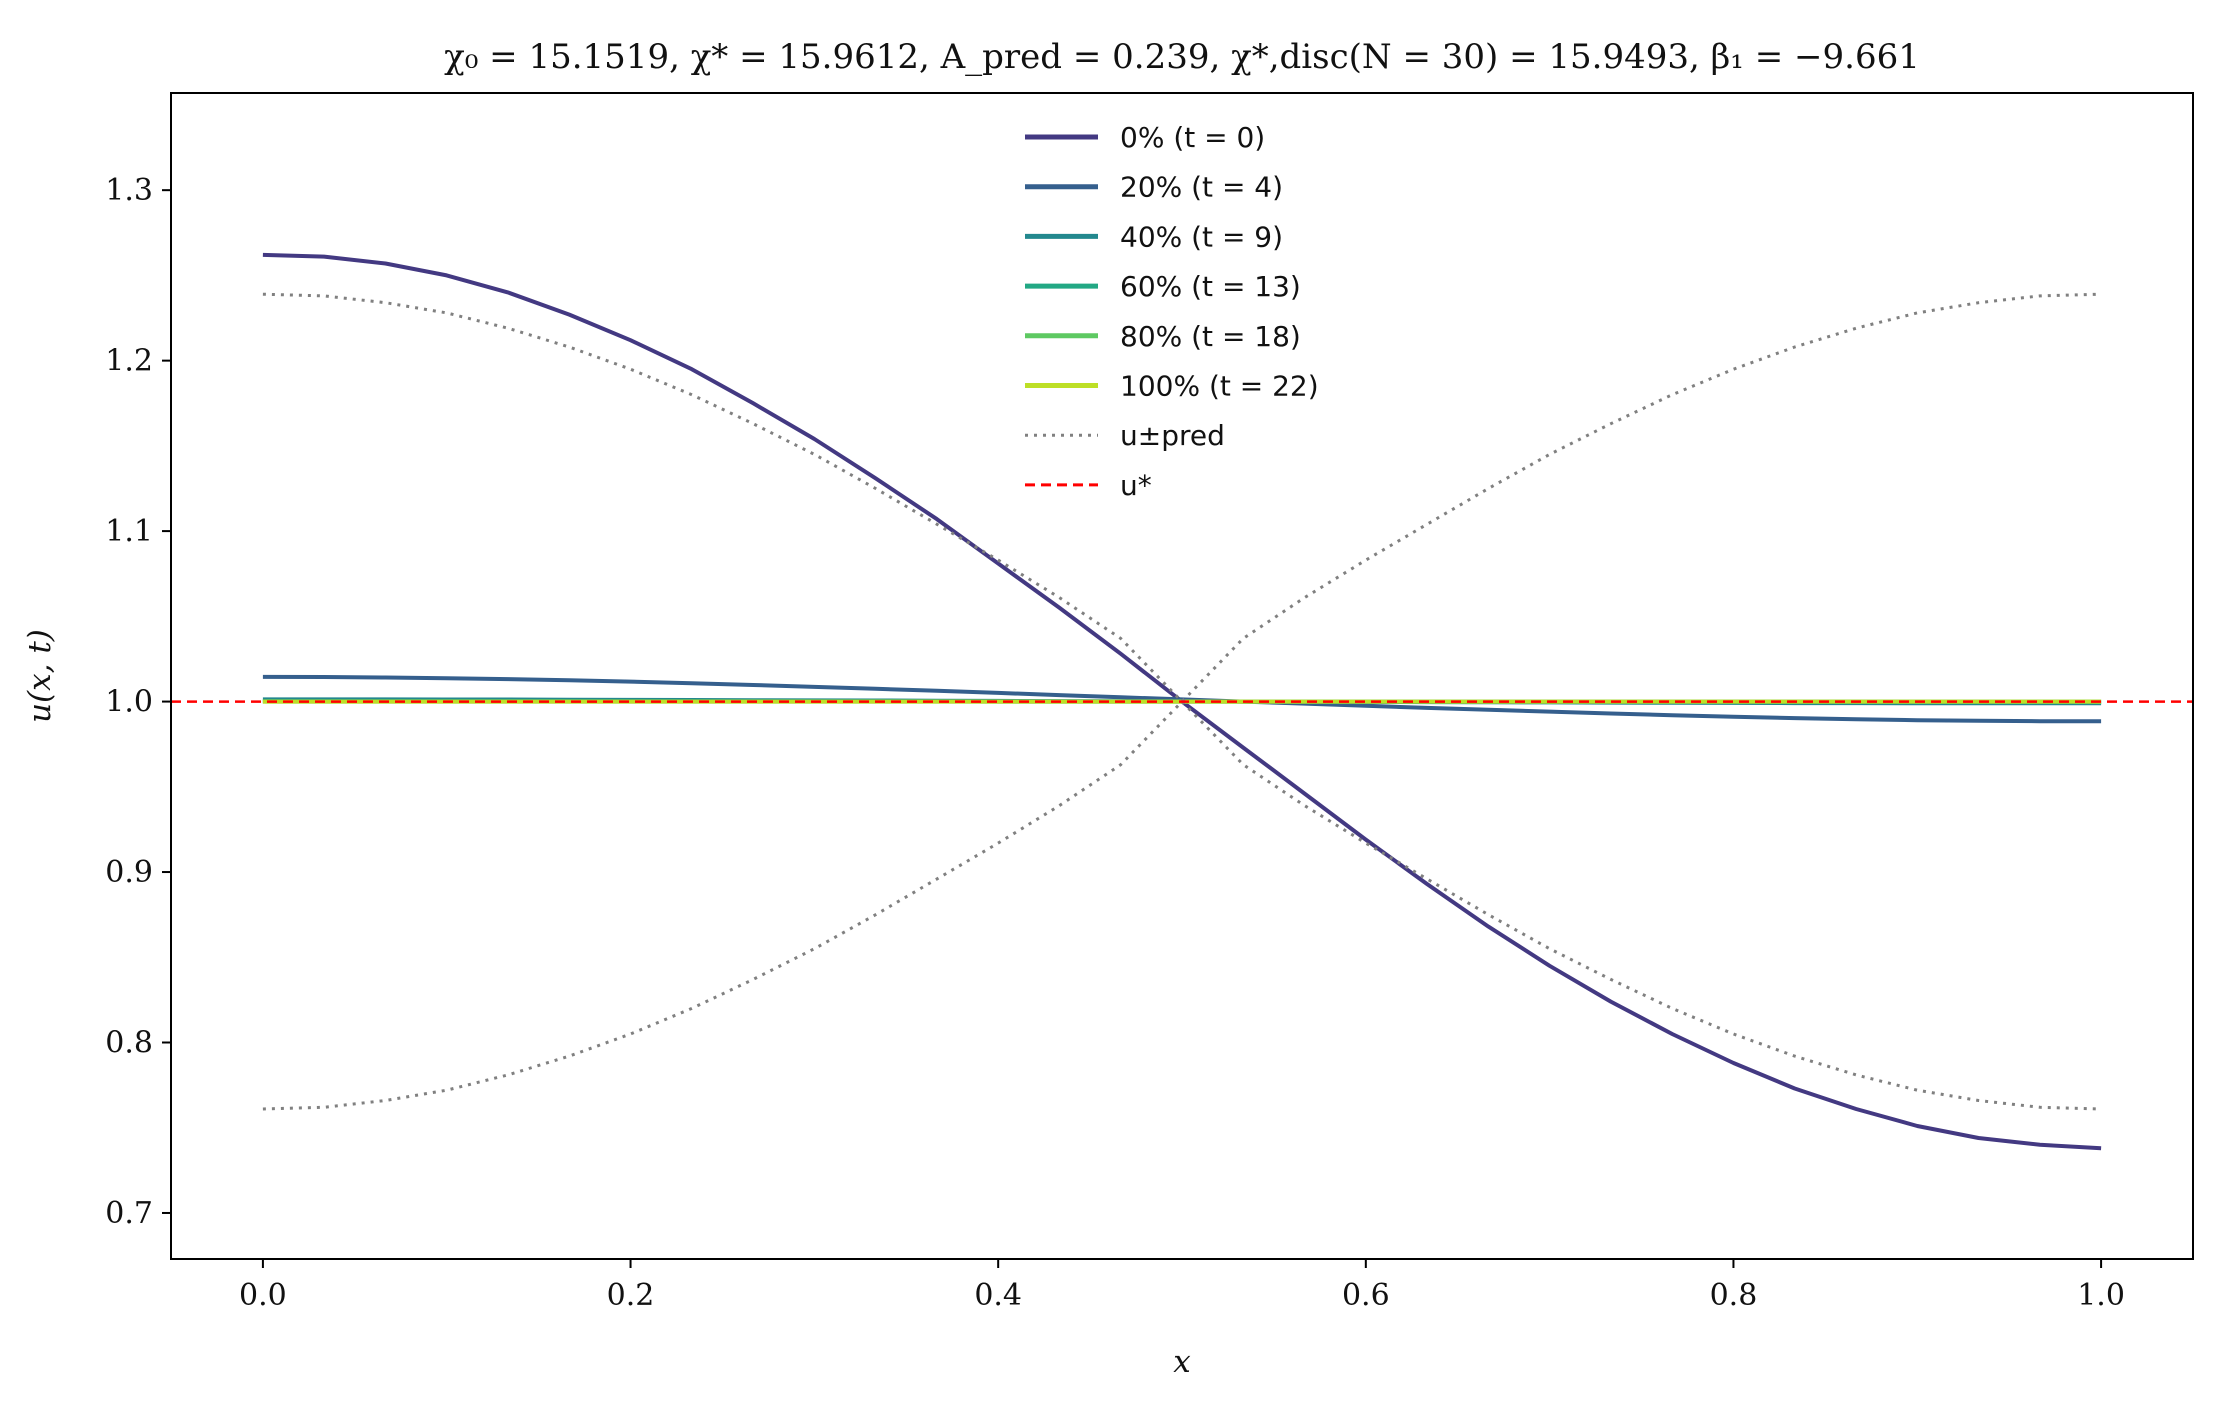 This screenshot has height=1409, width=2220. I want to click on x-tick-label: 0.8, so click(1734, 1295).